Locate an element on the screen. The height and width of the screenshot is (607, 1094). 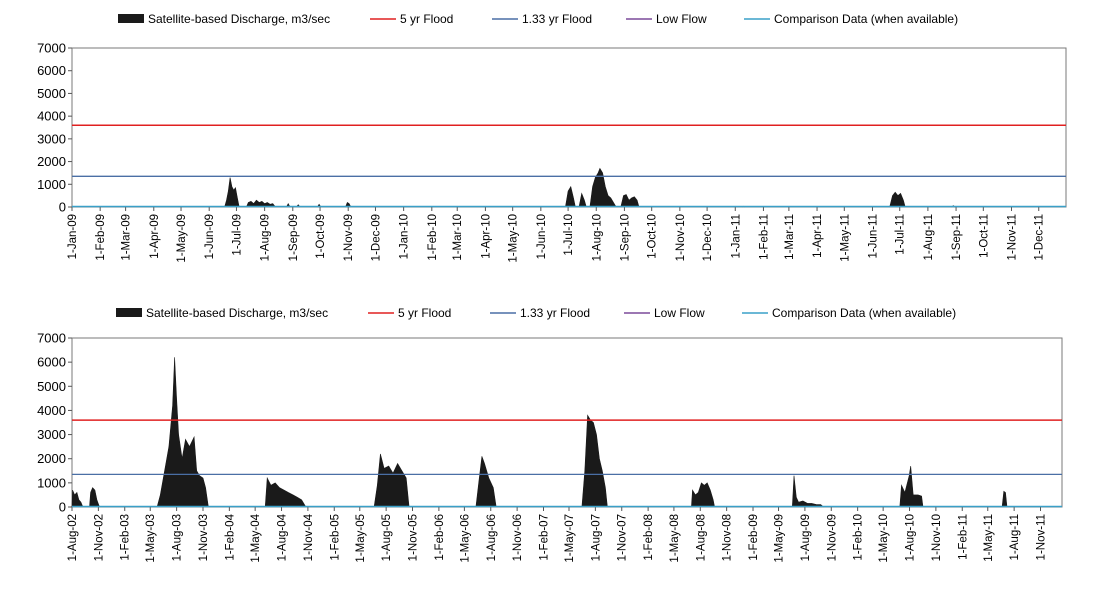
x-tick-label: 1-Mar-11 is located at coordinates (790, 237).